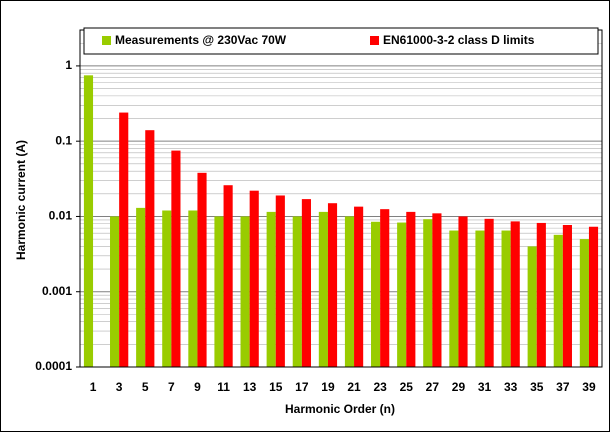 This screenshot has height=432, width=610. I want to click on x-tick-label: 27, so click(433, 387).